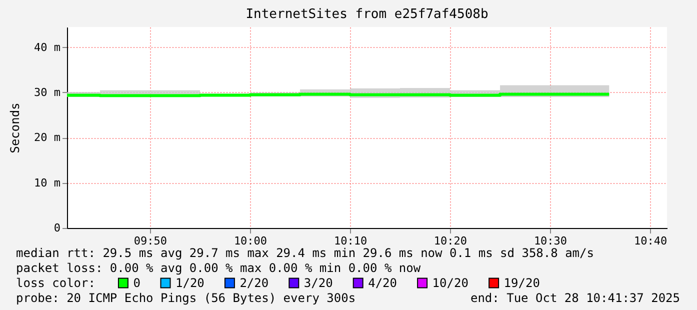 Image resolution: width=697 pixels, height=310 pixels. I want to click on legend-label: 3/20, so click(318, 283).